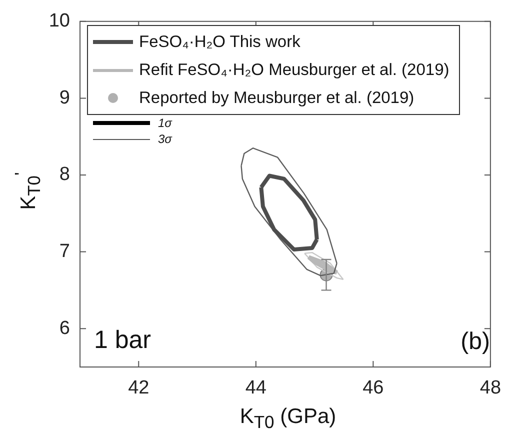 This screenshot has height=440, width=511. What do you see at coordinates (294, 70) in the screenshot?
I see `legend-label: Refit FeSO₄·H₂O Meusburger et al. (2019)` at bounding box center [294, 70].